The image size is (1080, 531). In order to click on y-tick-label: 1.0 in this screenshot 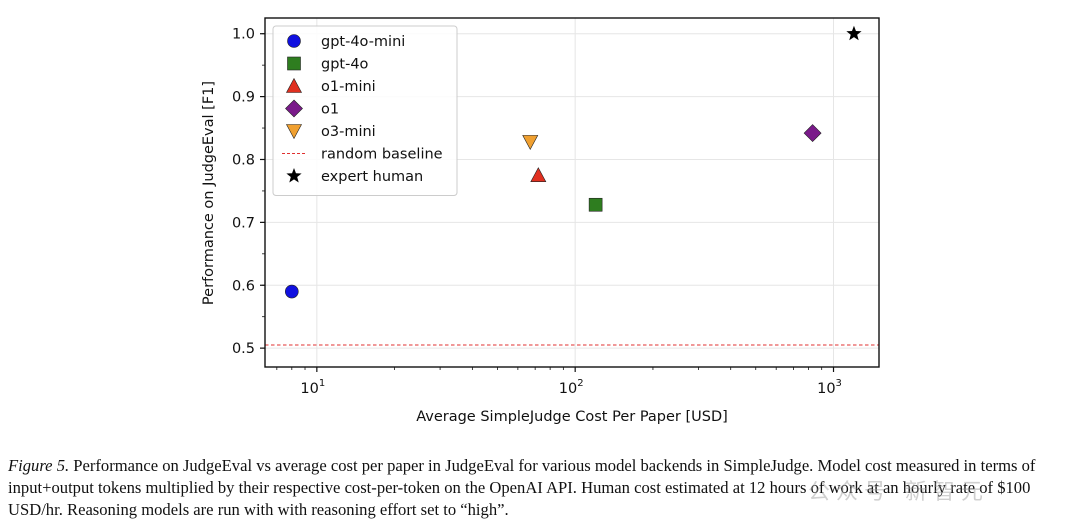, I will do `click(243, 35)`.